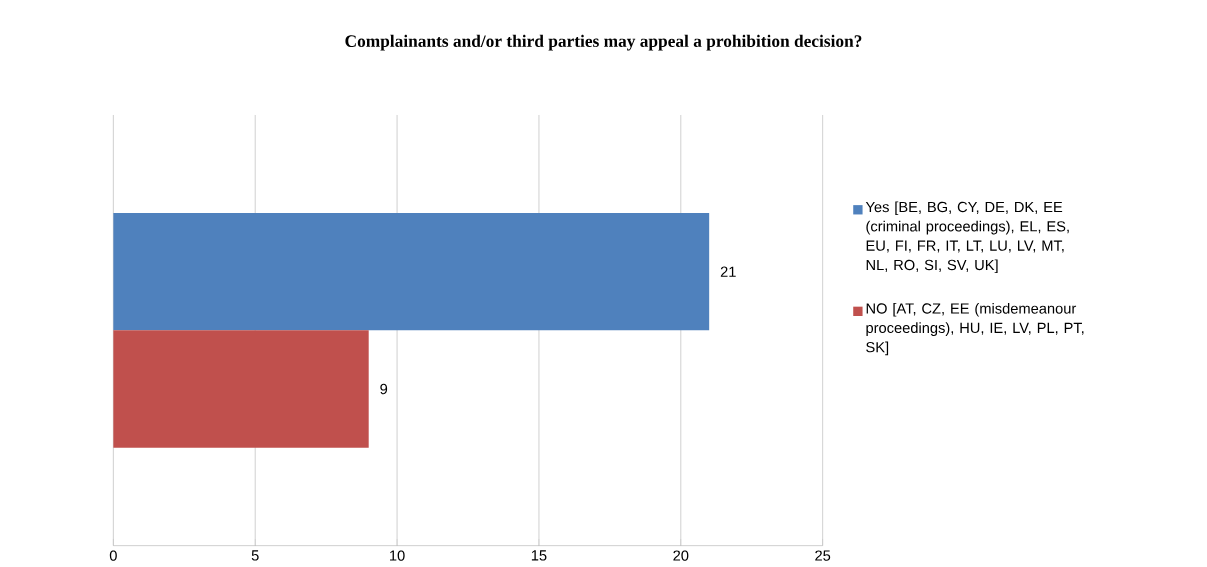 The height and width of the screenshot is (567, 1207). What do you see at coordinates (967, 237) in the screenshot?
I see `legend-label: Yes [BE, BG, CY, DE, DK, EE (criminal proceedings), EL, ES, EU, FI, FR, IT, LT, LU, LV, MT, NL, RO, SI, SV, UK]` at bounding box center [967, 237].